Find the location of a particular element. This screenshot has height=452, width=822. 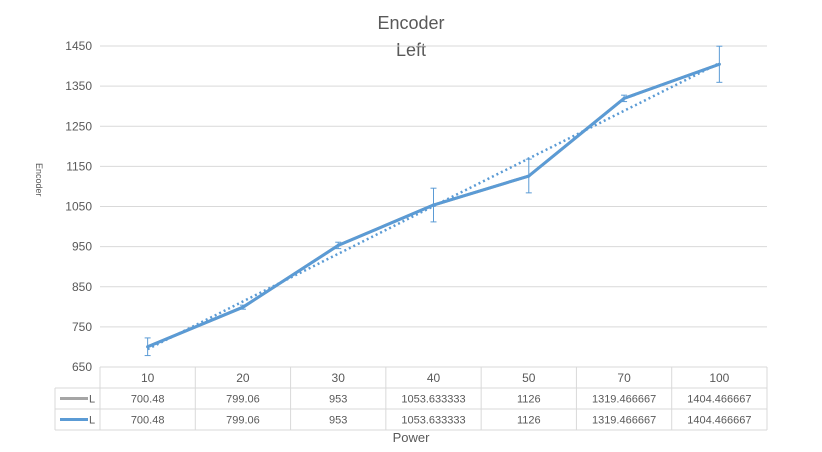

chart-subtitle: Left is located at coordinates (411, 50).